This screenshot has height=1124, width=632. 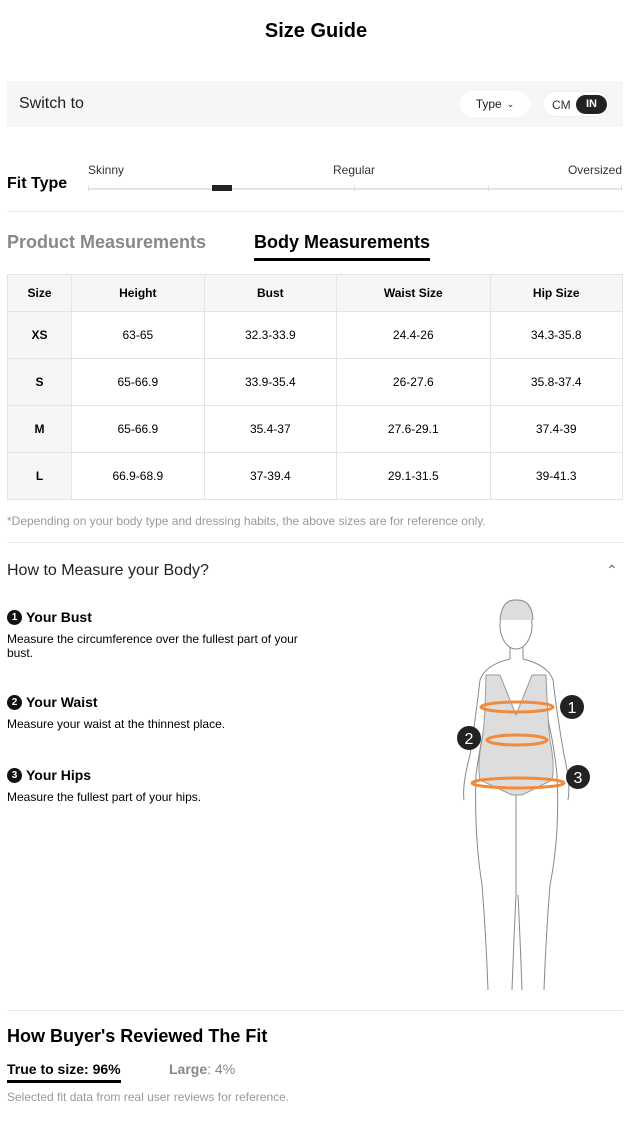 I want to click on table-cell: 34.3-35.8, so click(x=556, y=335).